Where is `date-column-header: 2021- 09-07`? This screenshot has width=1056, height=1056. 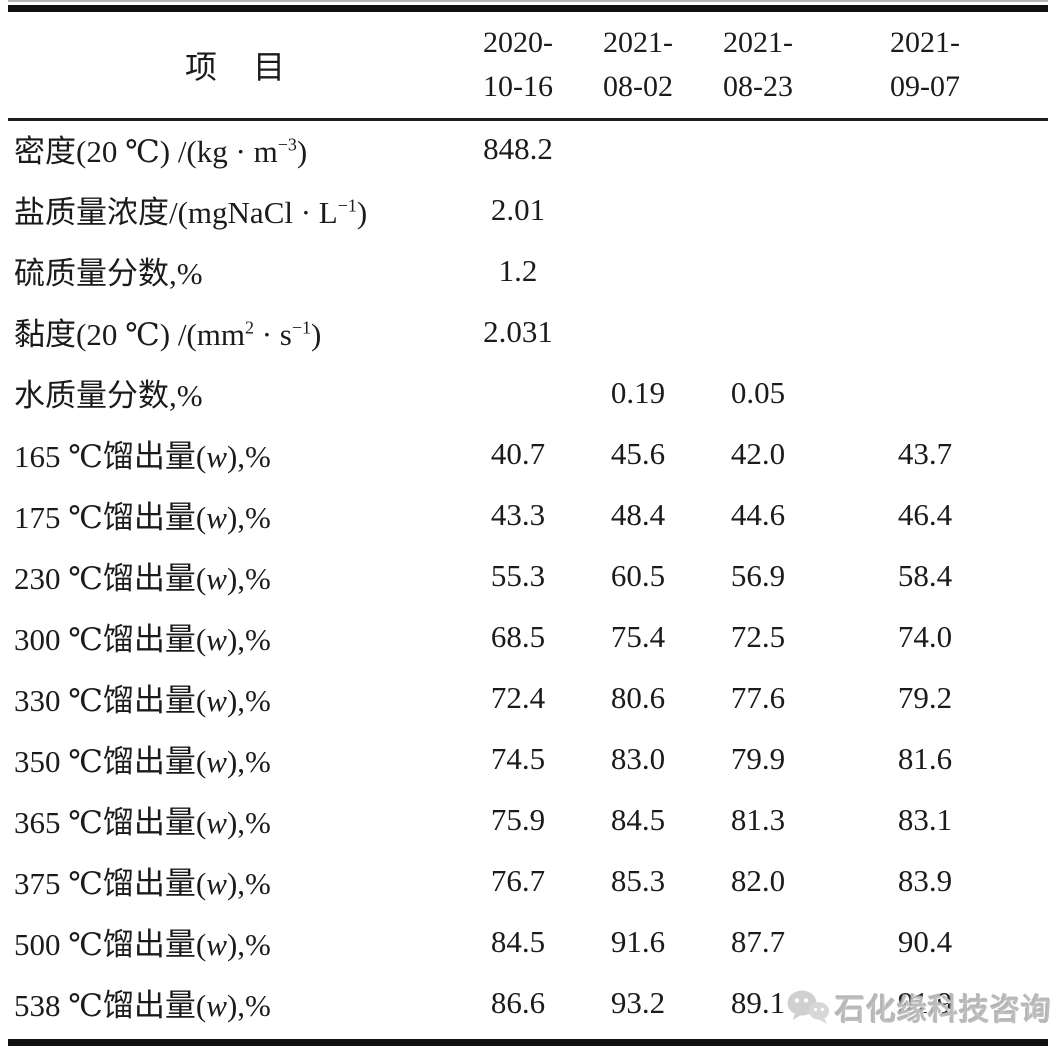
date-column-header: 2021- 09-07 is located at coordinates (925, 64).